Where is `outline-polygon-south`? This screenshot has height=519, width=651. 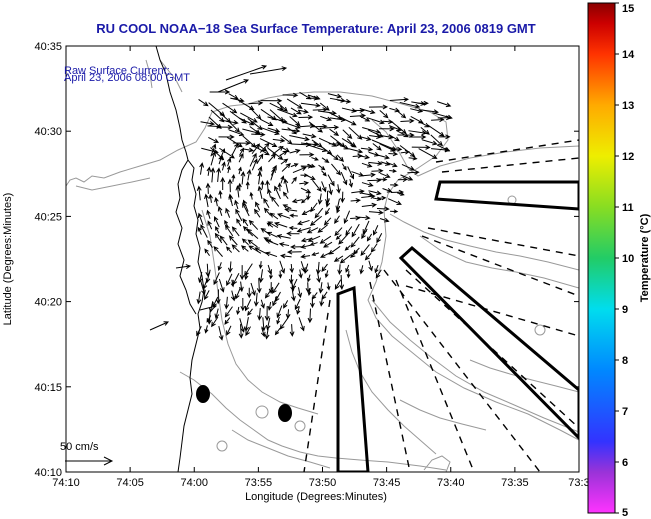 outline-polygon-south is located at coordinates (353, 378).